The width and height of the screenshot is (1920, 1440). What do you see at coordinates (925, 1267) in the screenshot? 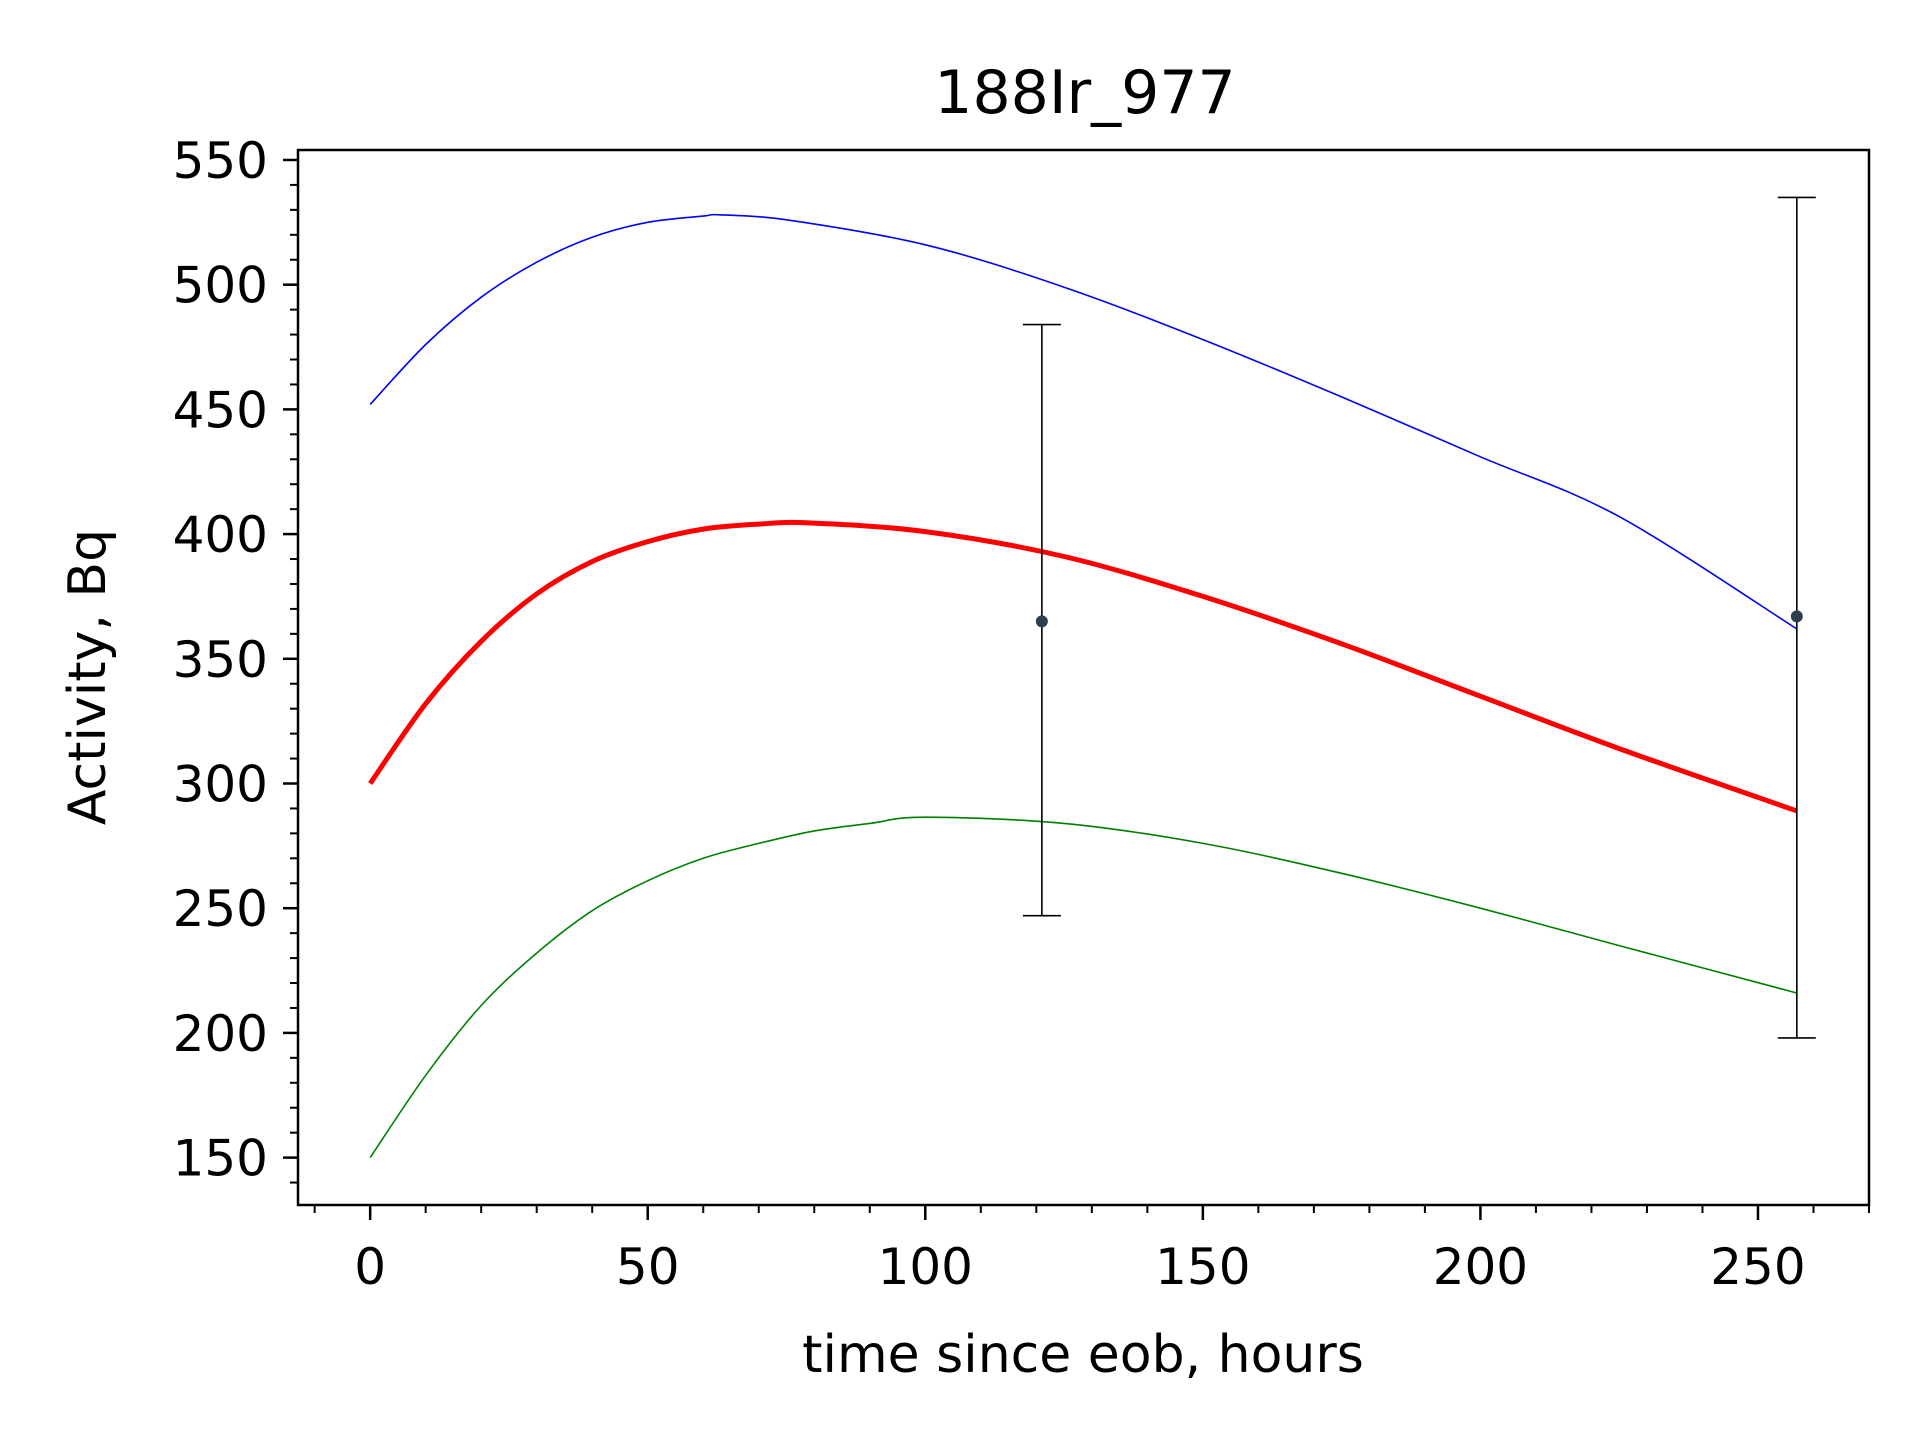
I see `x-tick-label: 100` at bounding box center [925, 1267].